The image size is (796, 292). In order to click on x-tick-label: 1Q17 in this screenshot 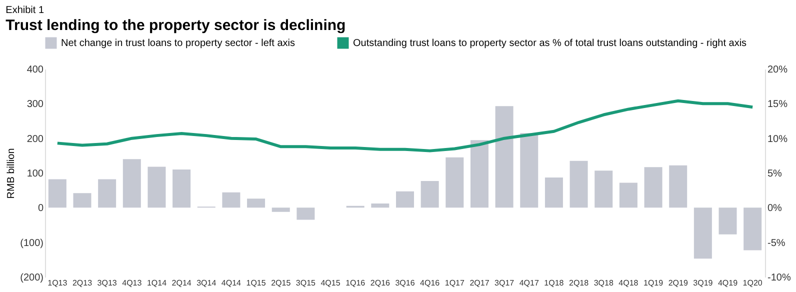, I will do `click(454, 283)`.